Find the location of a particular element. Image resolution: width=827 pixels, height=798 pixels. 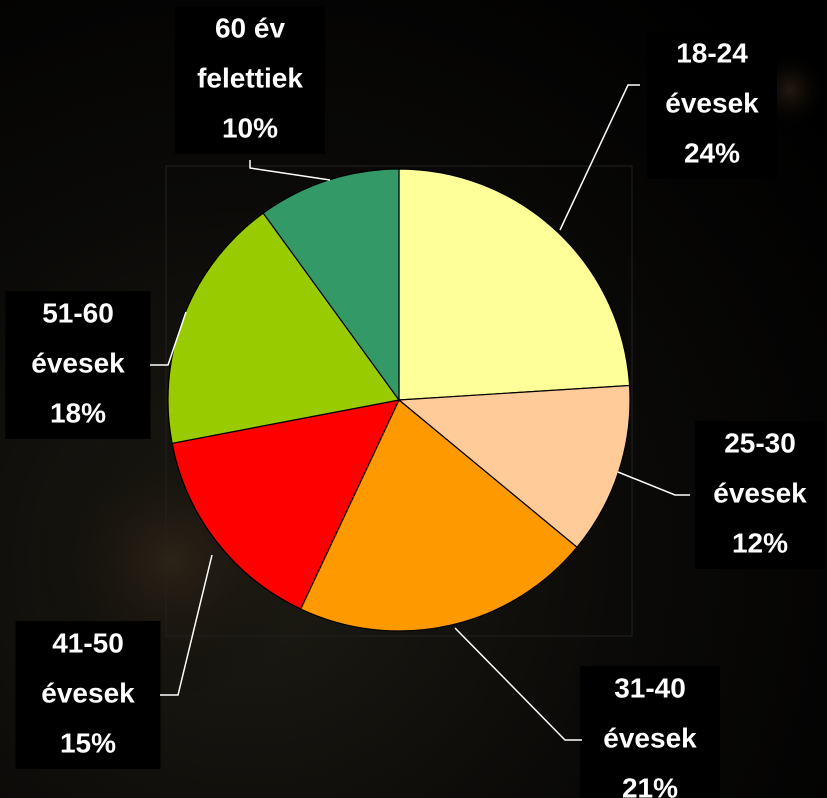

value-label: 10% is located at coordinates (250, 127).